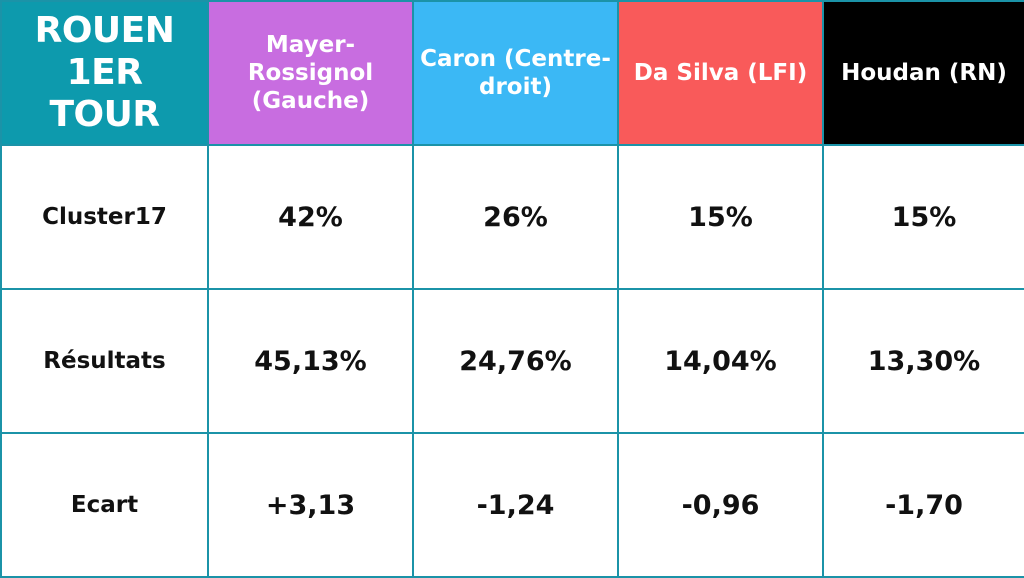 The image size is (1024, 578). I want to click on table-title-line-1: ROUEN, so click(104, 30).